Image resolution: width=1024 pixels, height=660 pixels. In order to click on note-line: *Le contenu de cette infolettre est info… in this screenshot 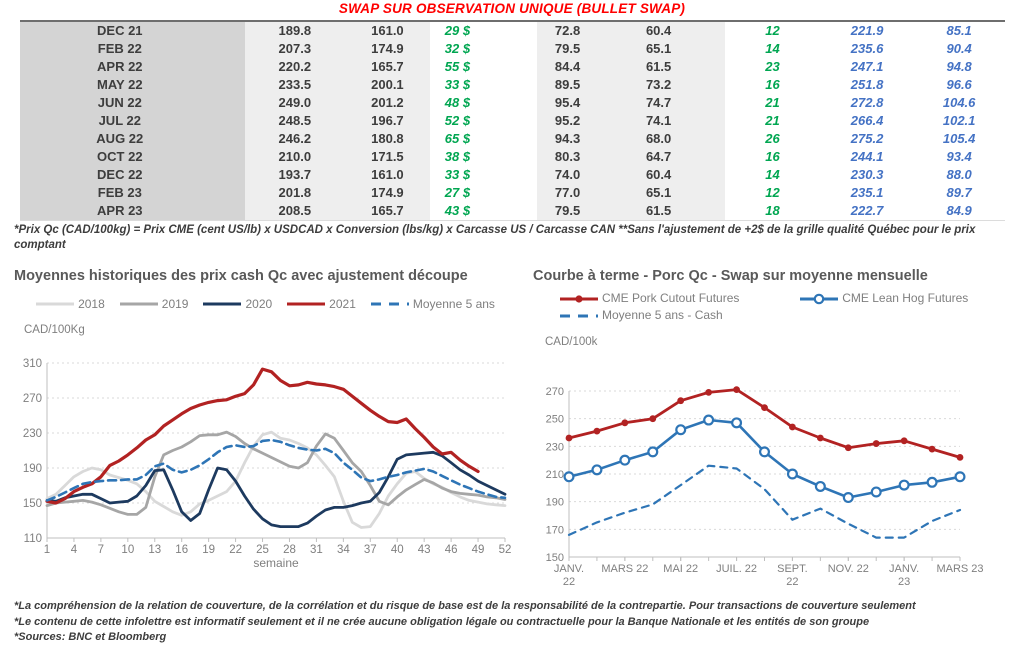, I will do `click(442, 621)`.